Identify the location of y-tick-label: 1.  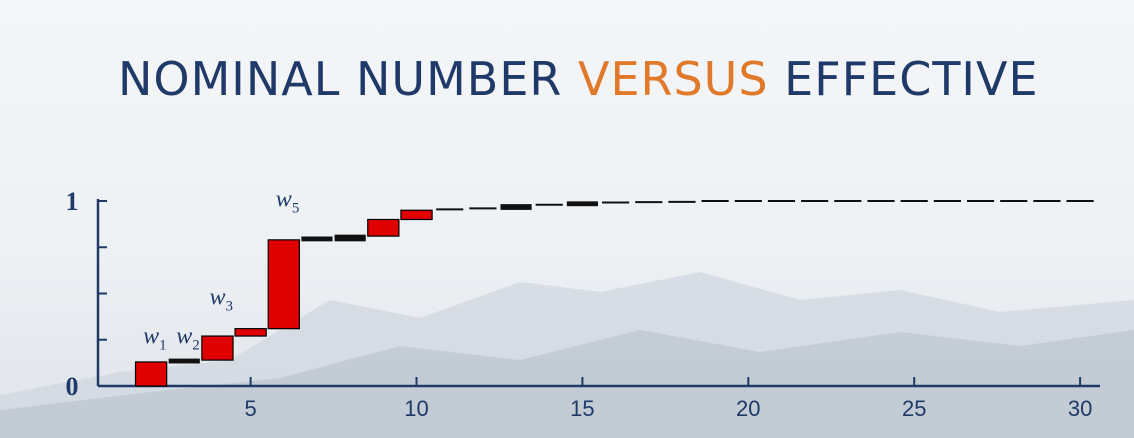
(72, 201).